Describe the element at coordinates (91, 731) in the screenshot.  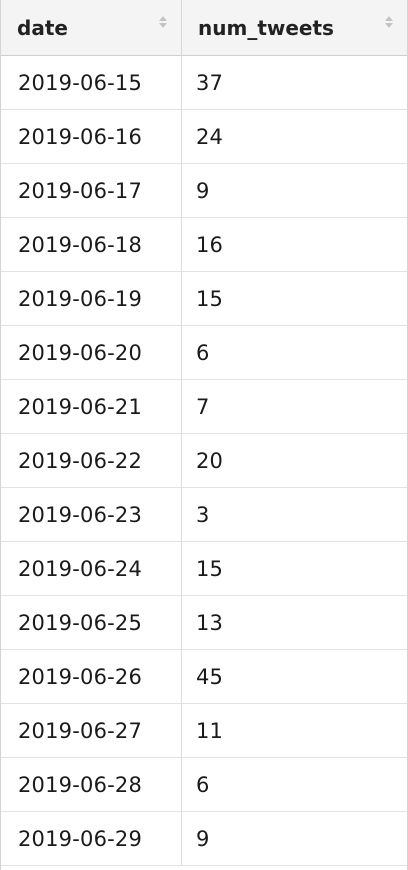
I see `cell-date: 2019-06-27` at that location.